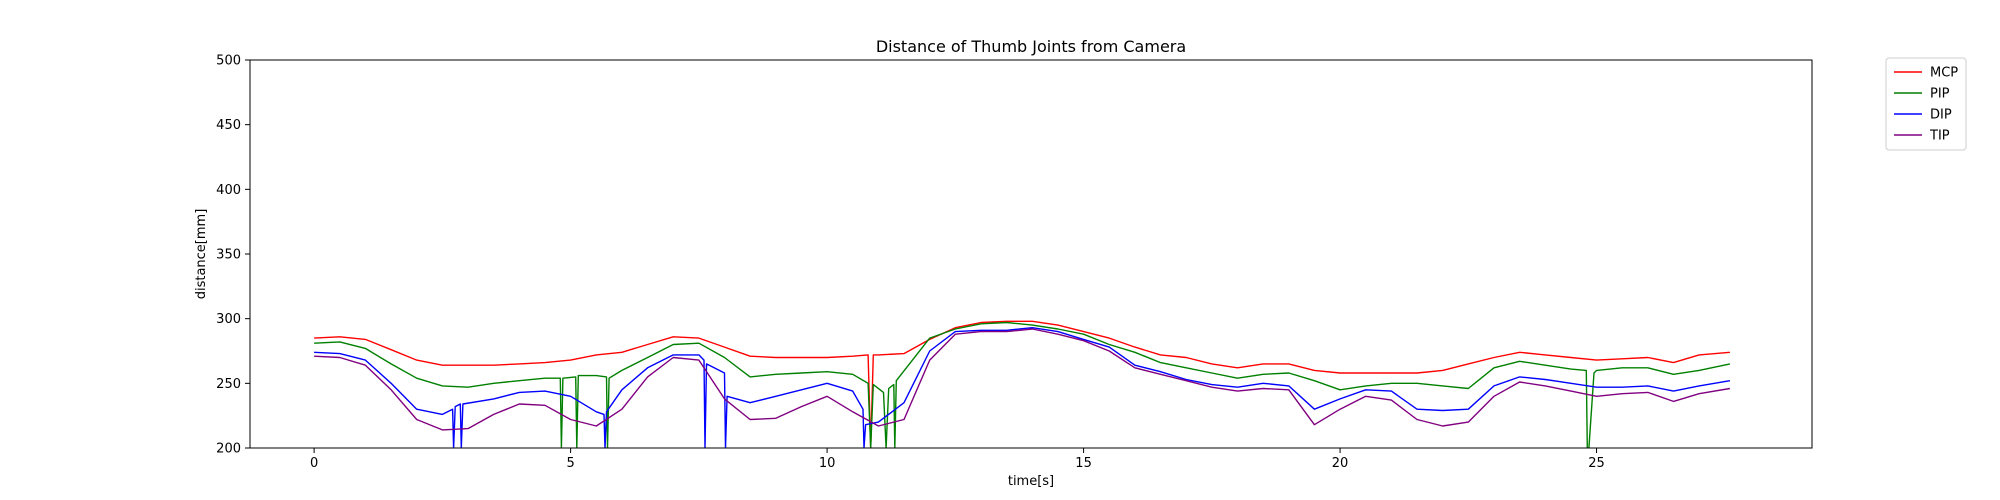 The height and width of the screenshot is (500, 2000). I want to click on x-tick-label: 5, so click(570, 463).